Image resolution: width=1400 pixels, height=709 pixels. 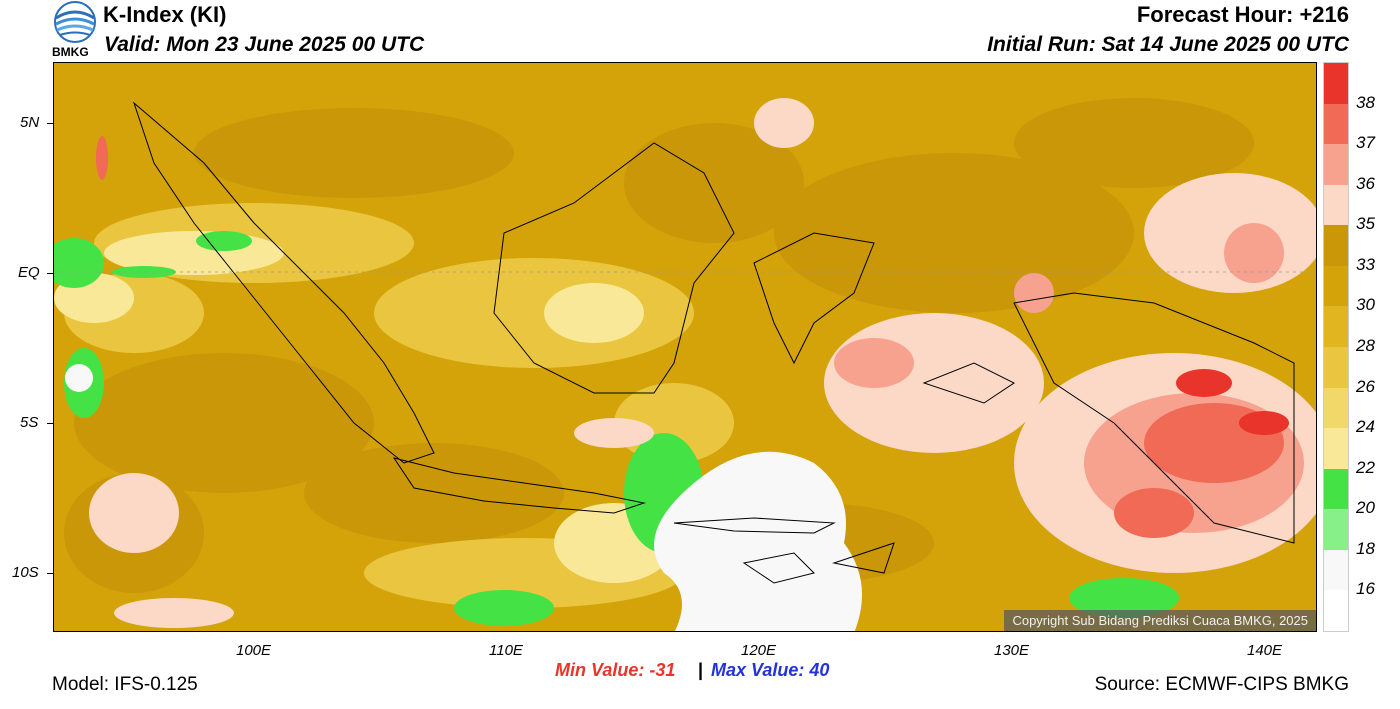 I want to click on logo-text: BMKG, so click(x=70, y=52).